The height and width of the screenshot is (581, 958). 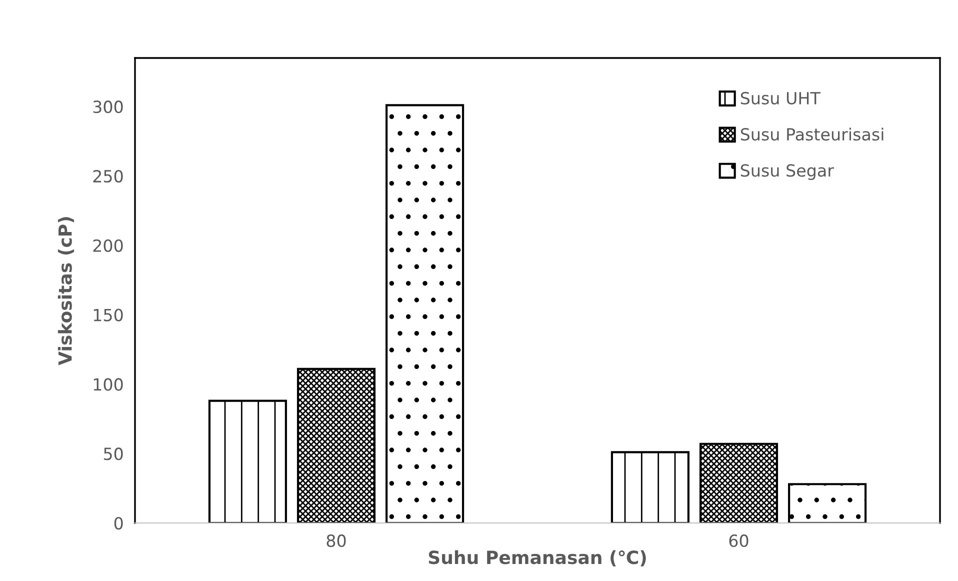 I want to click on y-tick-label: 150, so click(x=108, y=315).